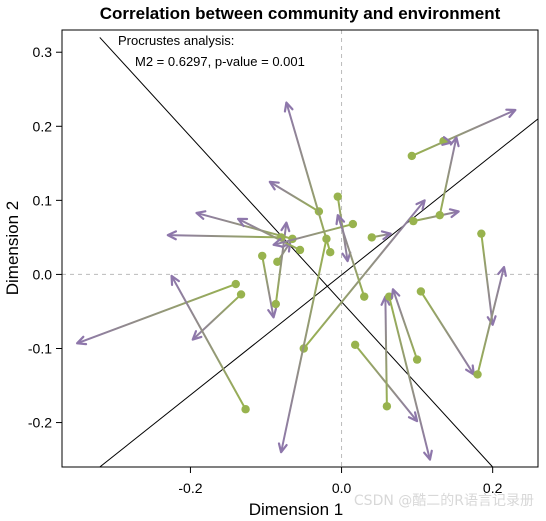  Describe the element at coordinates (190, 488) in the screenshot. I see `x-tick-label: -0.2` at that location.